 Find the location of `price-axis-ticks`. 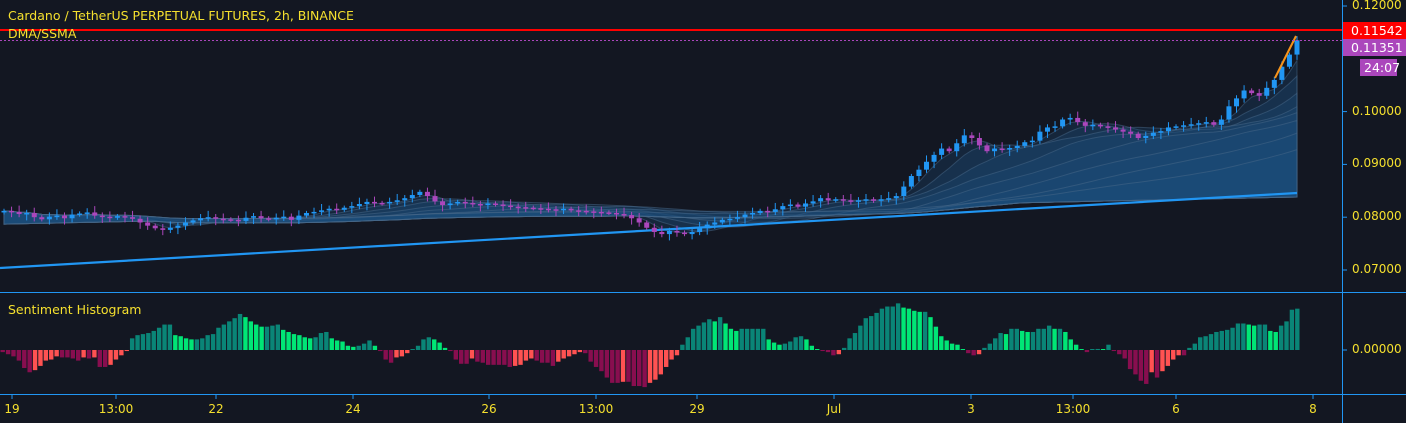

price-axis-ticks is located at coordinates (1344, 178).